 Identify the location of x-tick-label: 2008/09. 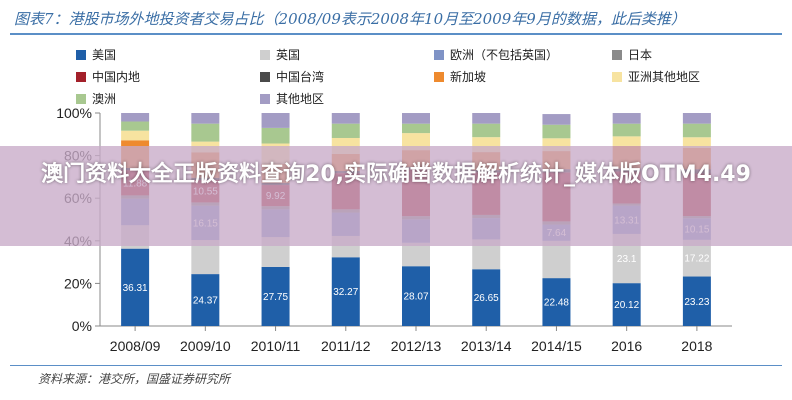
(135, 346).